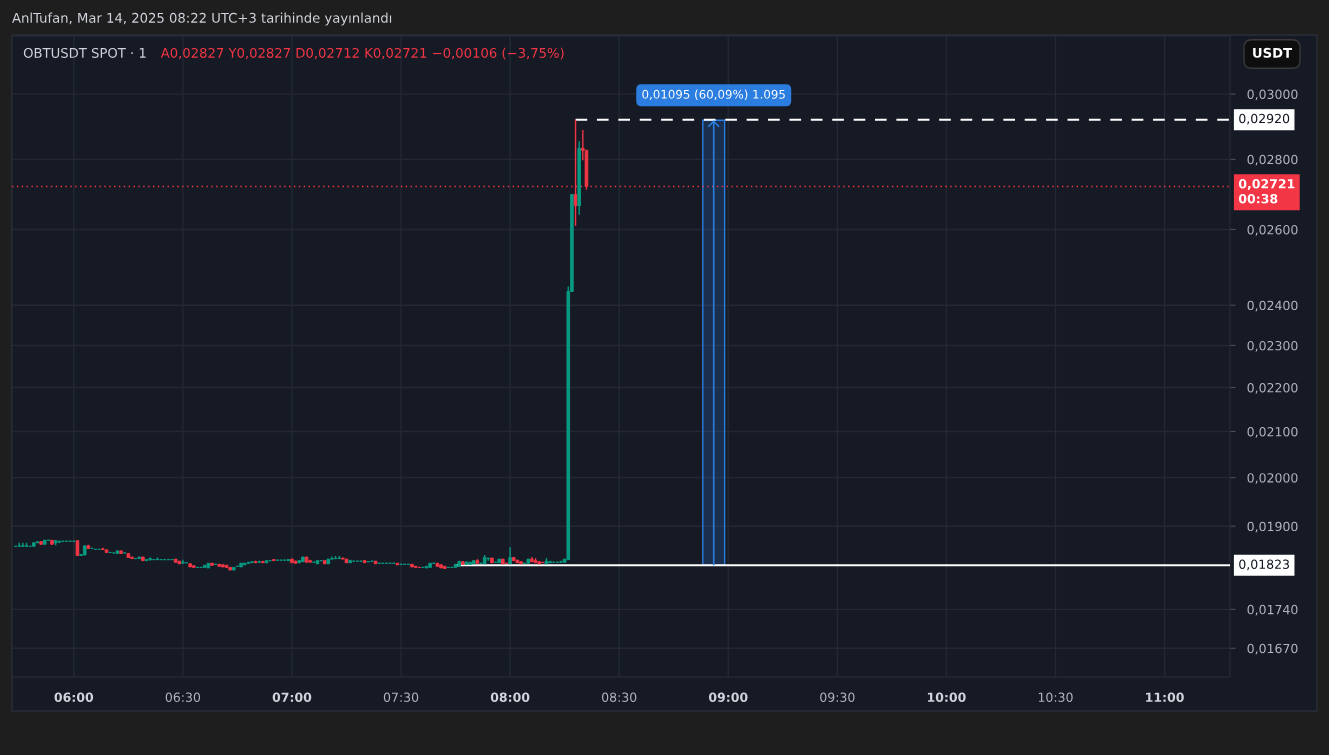 The image size is (1329, 755). I want to click on x-tick-label: 10:00, so click(946, 697).